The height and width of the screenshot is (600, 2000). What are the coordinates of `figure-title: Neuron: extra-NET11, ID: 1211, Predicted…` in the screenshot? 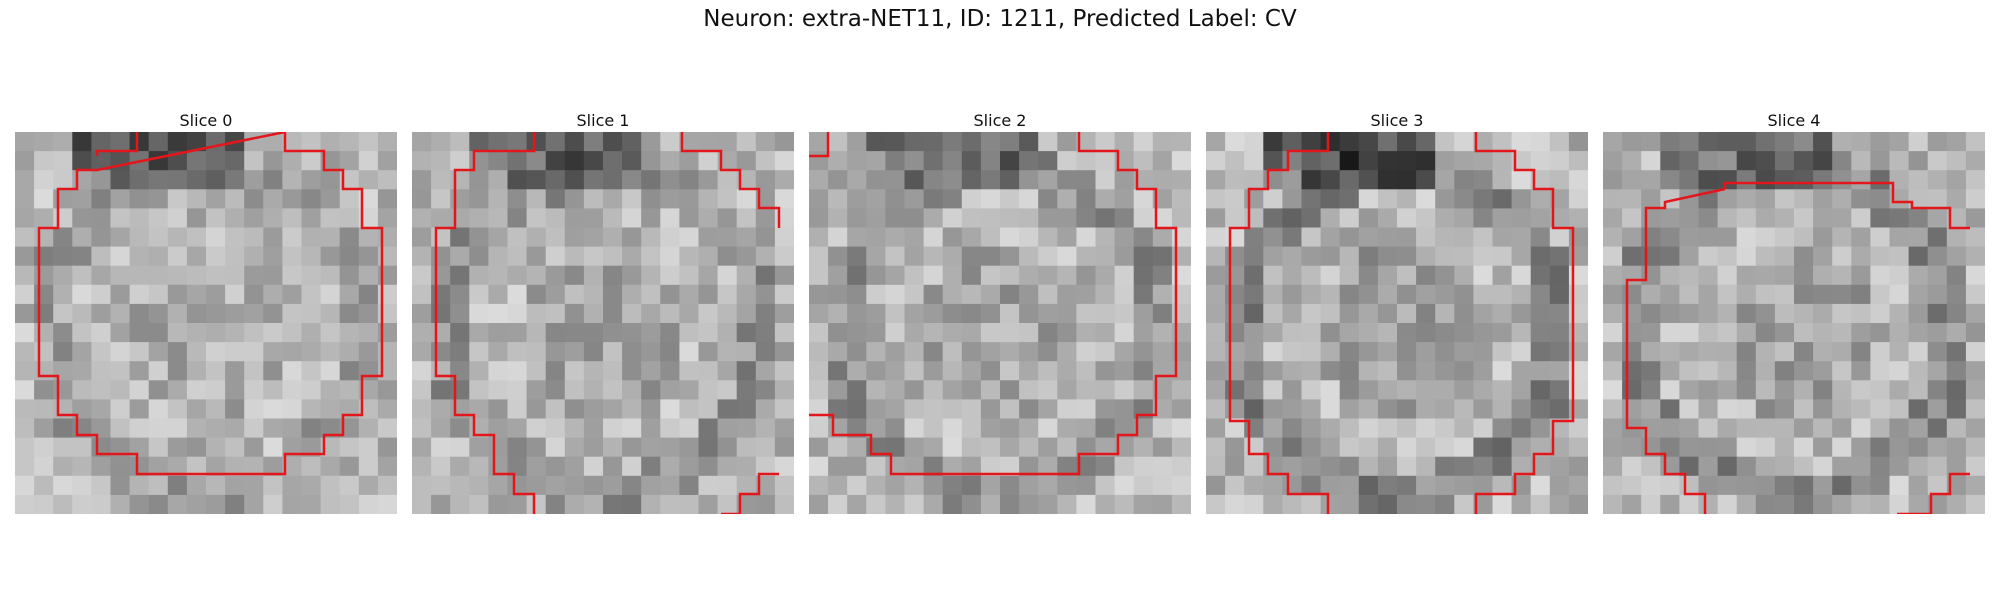 It's located at (1000, 19).